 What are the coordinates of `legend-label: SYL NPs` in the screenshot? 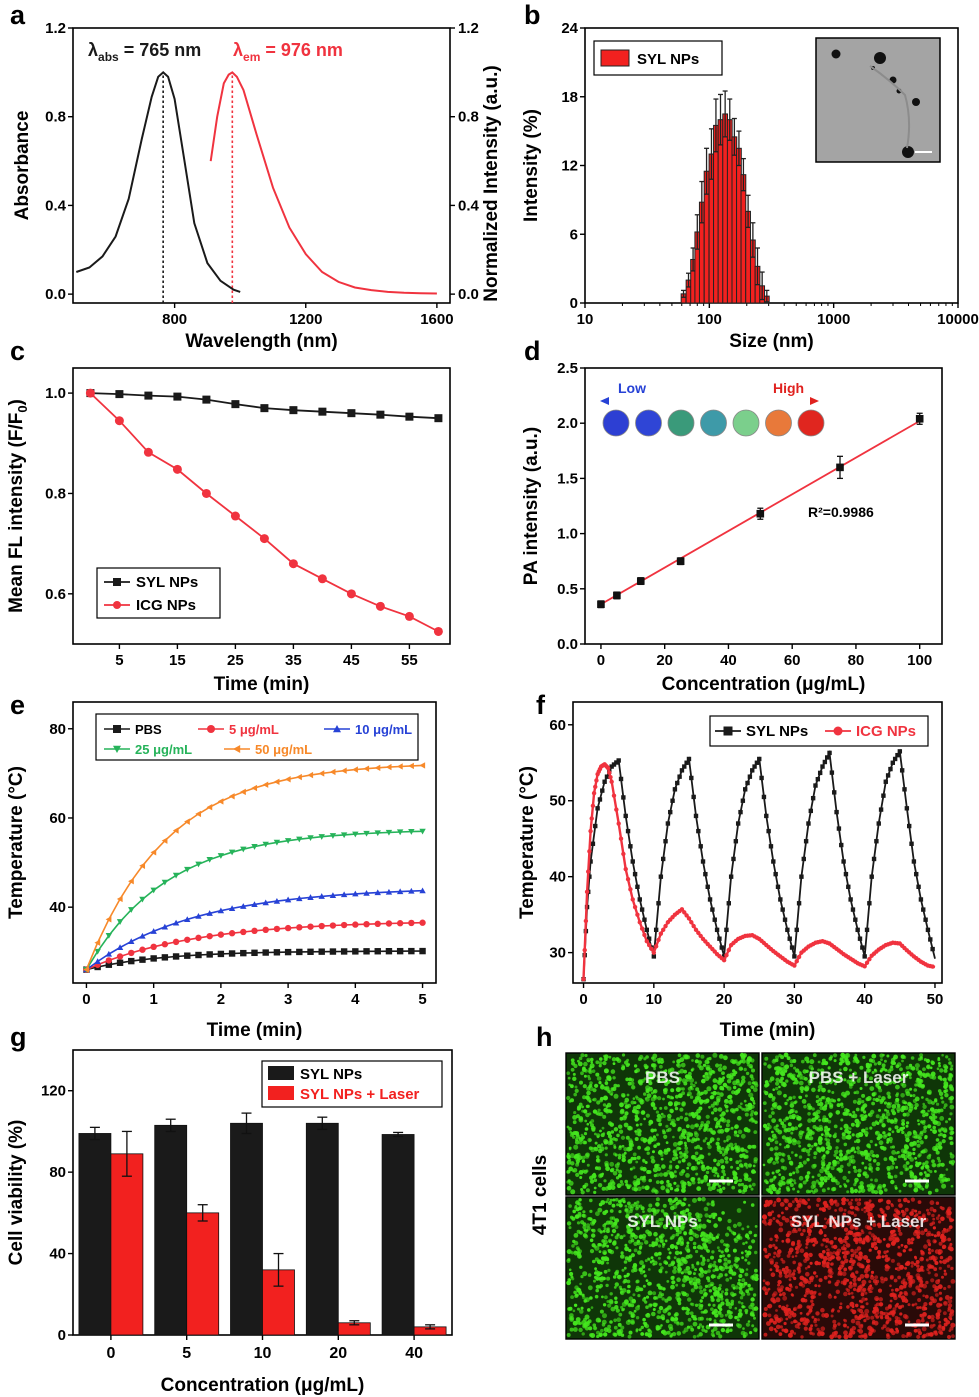 It's located at (668, 59).